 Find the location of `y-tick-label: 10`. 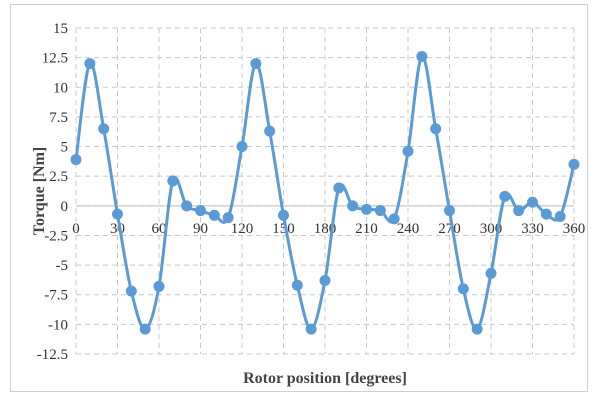

y-tick-label: 10 is located at coordinates (60, 88).